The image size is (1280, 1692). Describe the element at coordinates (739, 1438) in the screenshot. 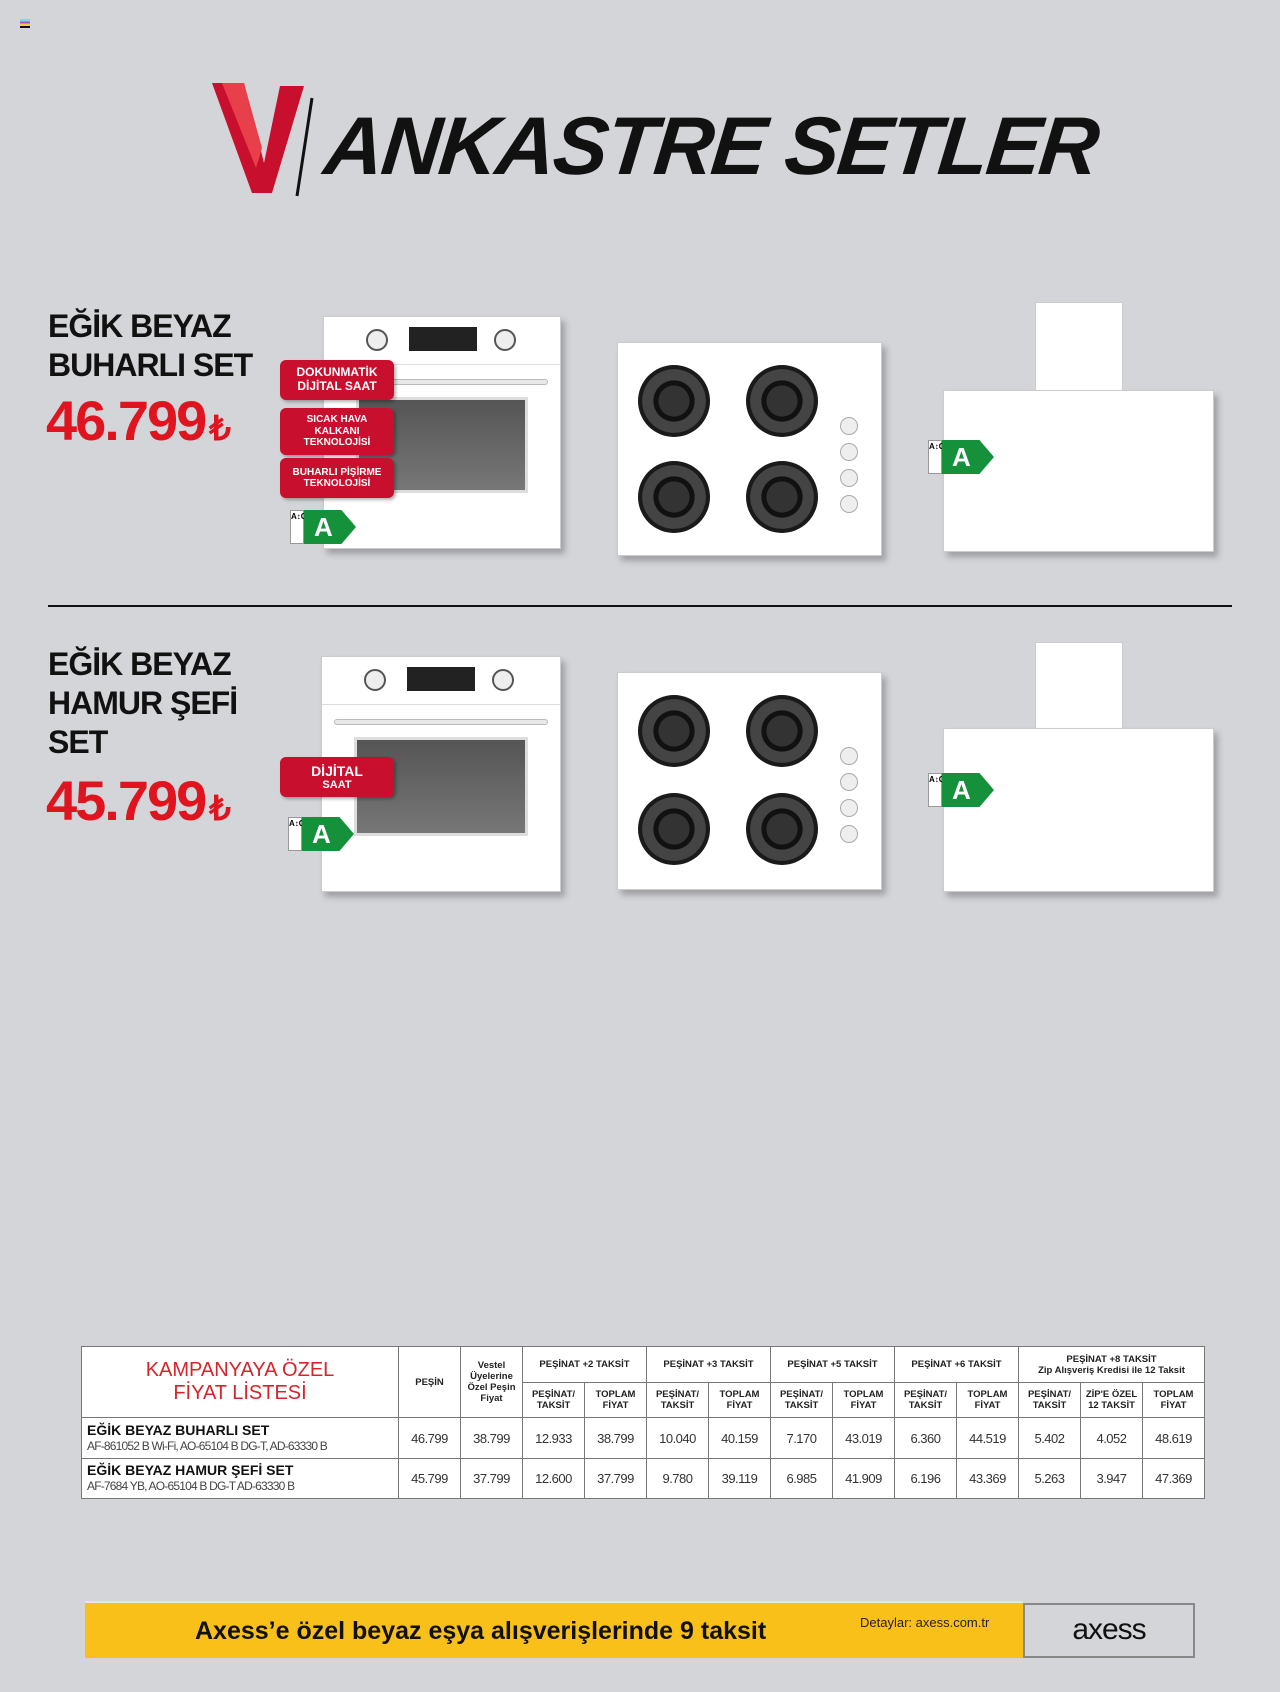

I see `cell: 40.159` at that location.